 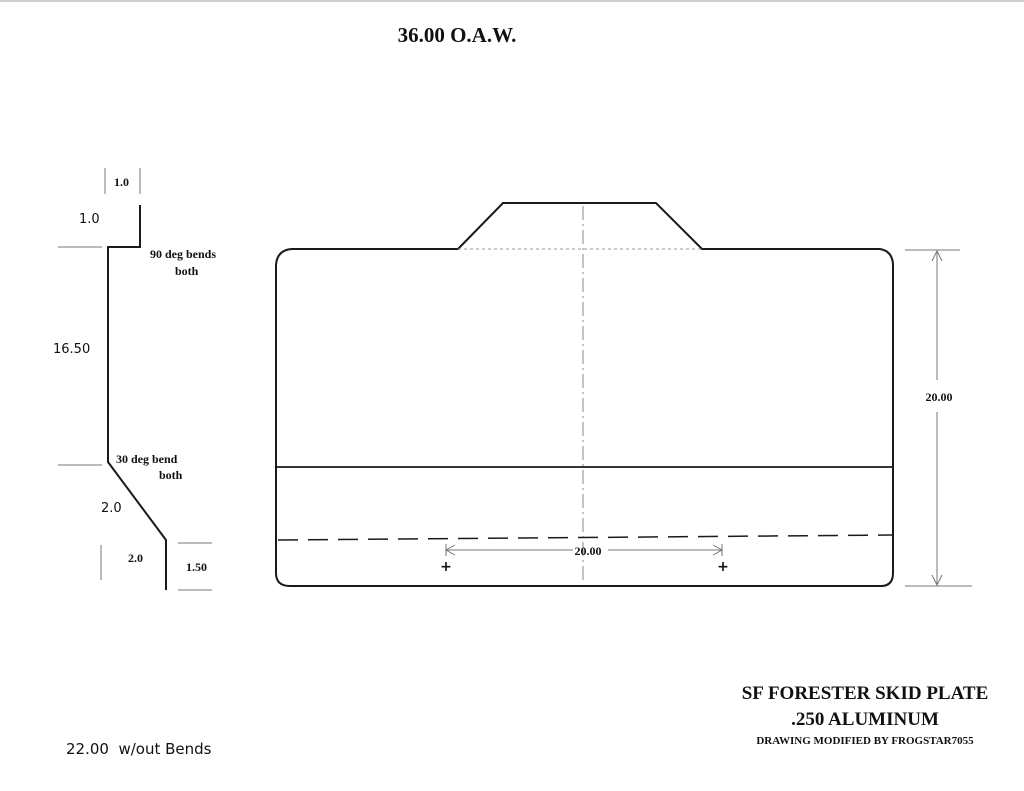 What do you see at coordinates (939, 397) in the screenshot?
I see `dim-plate-height: 20.00` at bounding box center [939, 397].